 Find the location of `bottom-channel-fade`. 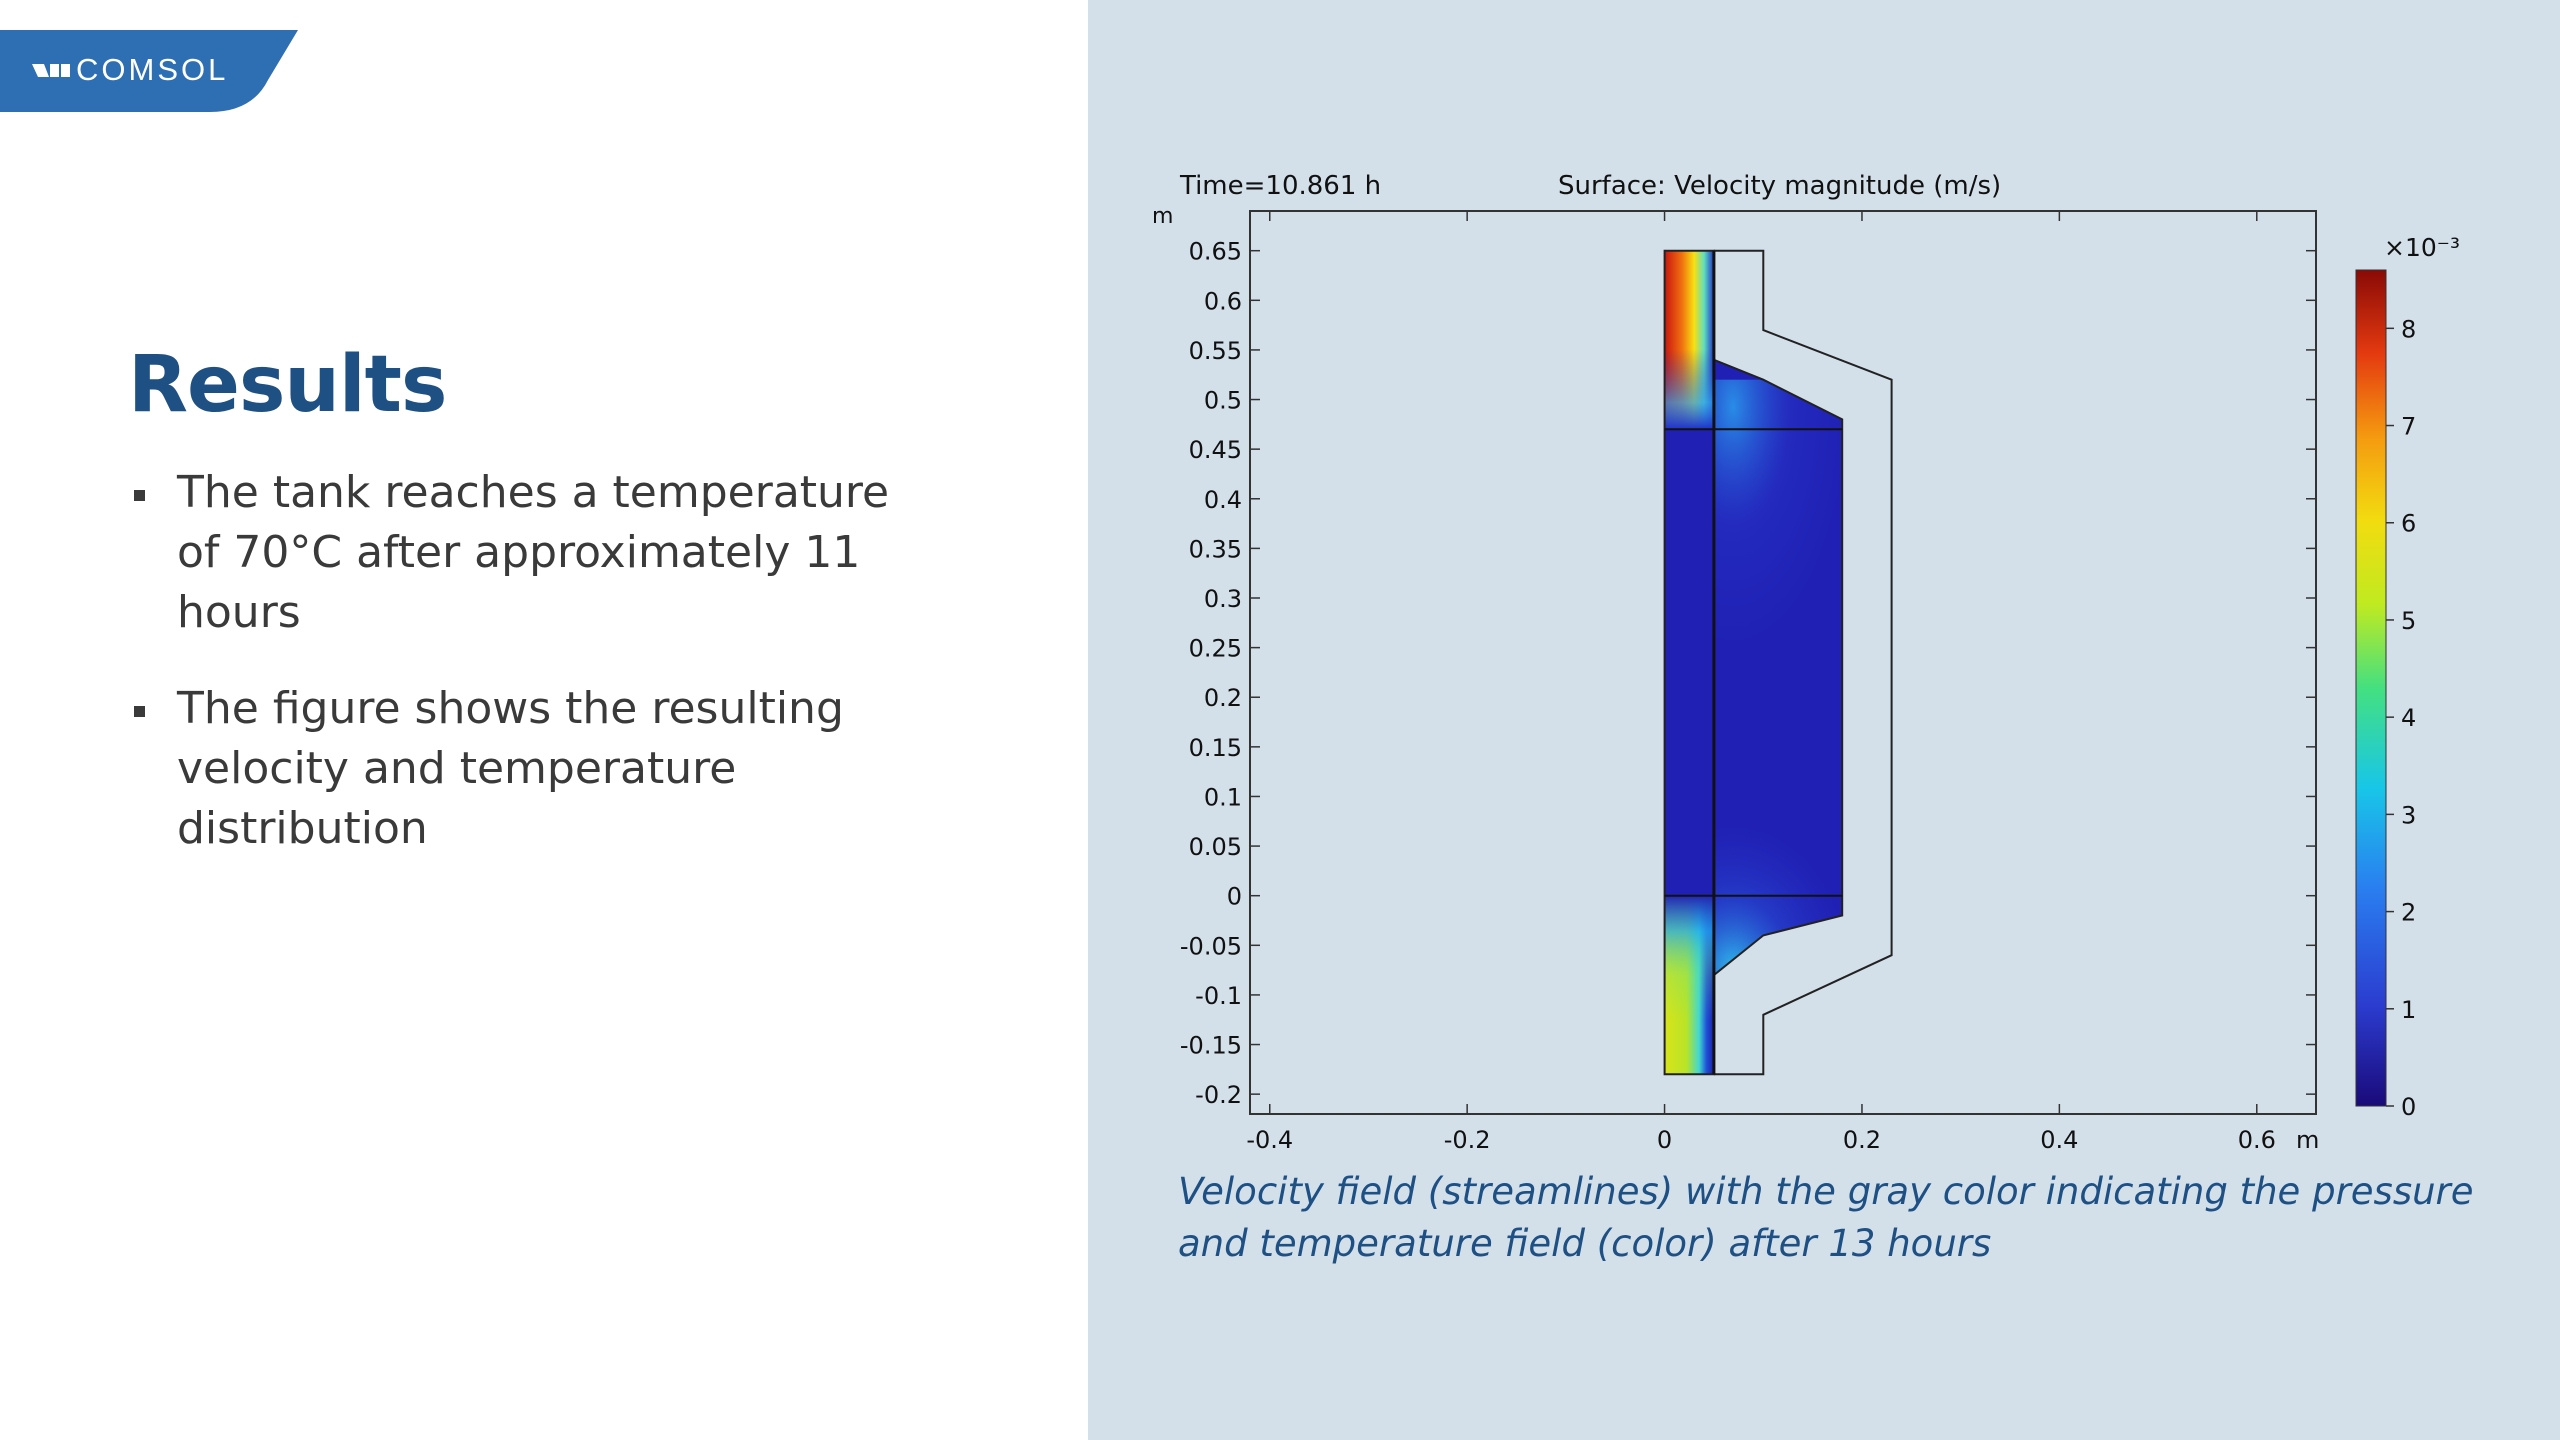

bottom-channel-fade is located at coordinates (1689, 985).